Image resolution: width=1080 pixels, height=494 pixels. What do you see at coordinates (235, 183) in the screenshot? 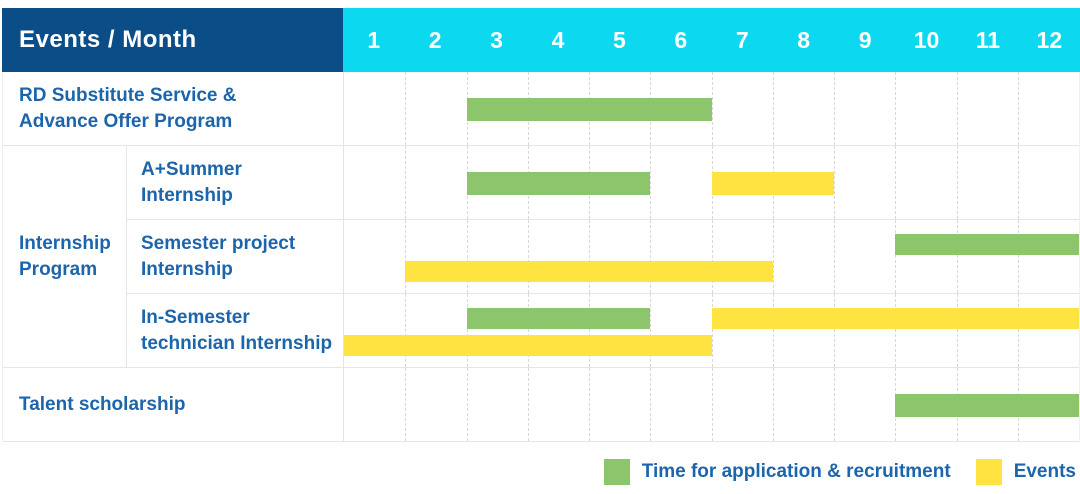
I see `row-label: A+Summer Internship` at bounding box center [235, 183].